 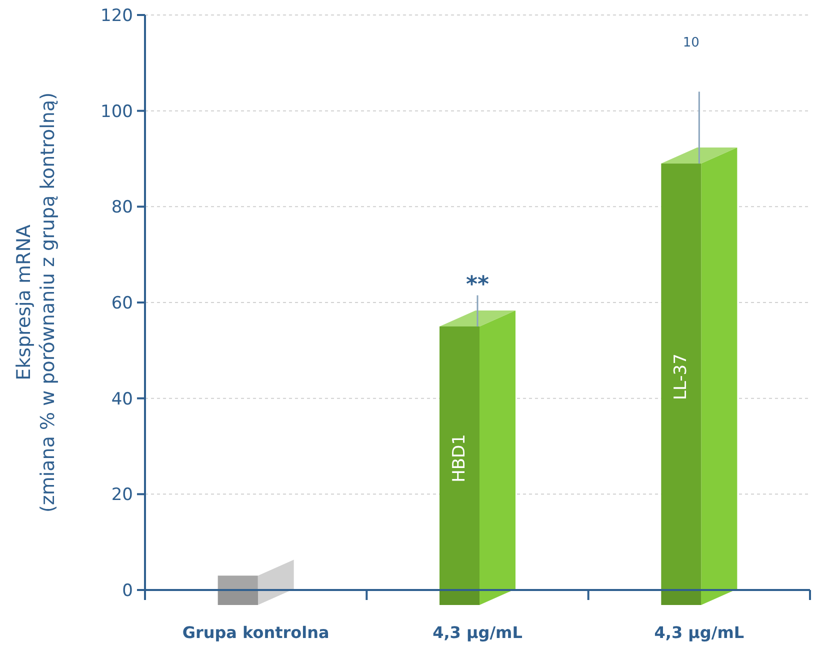 I want to click on y-tick-label: 100, so click(x=116, y=112).